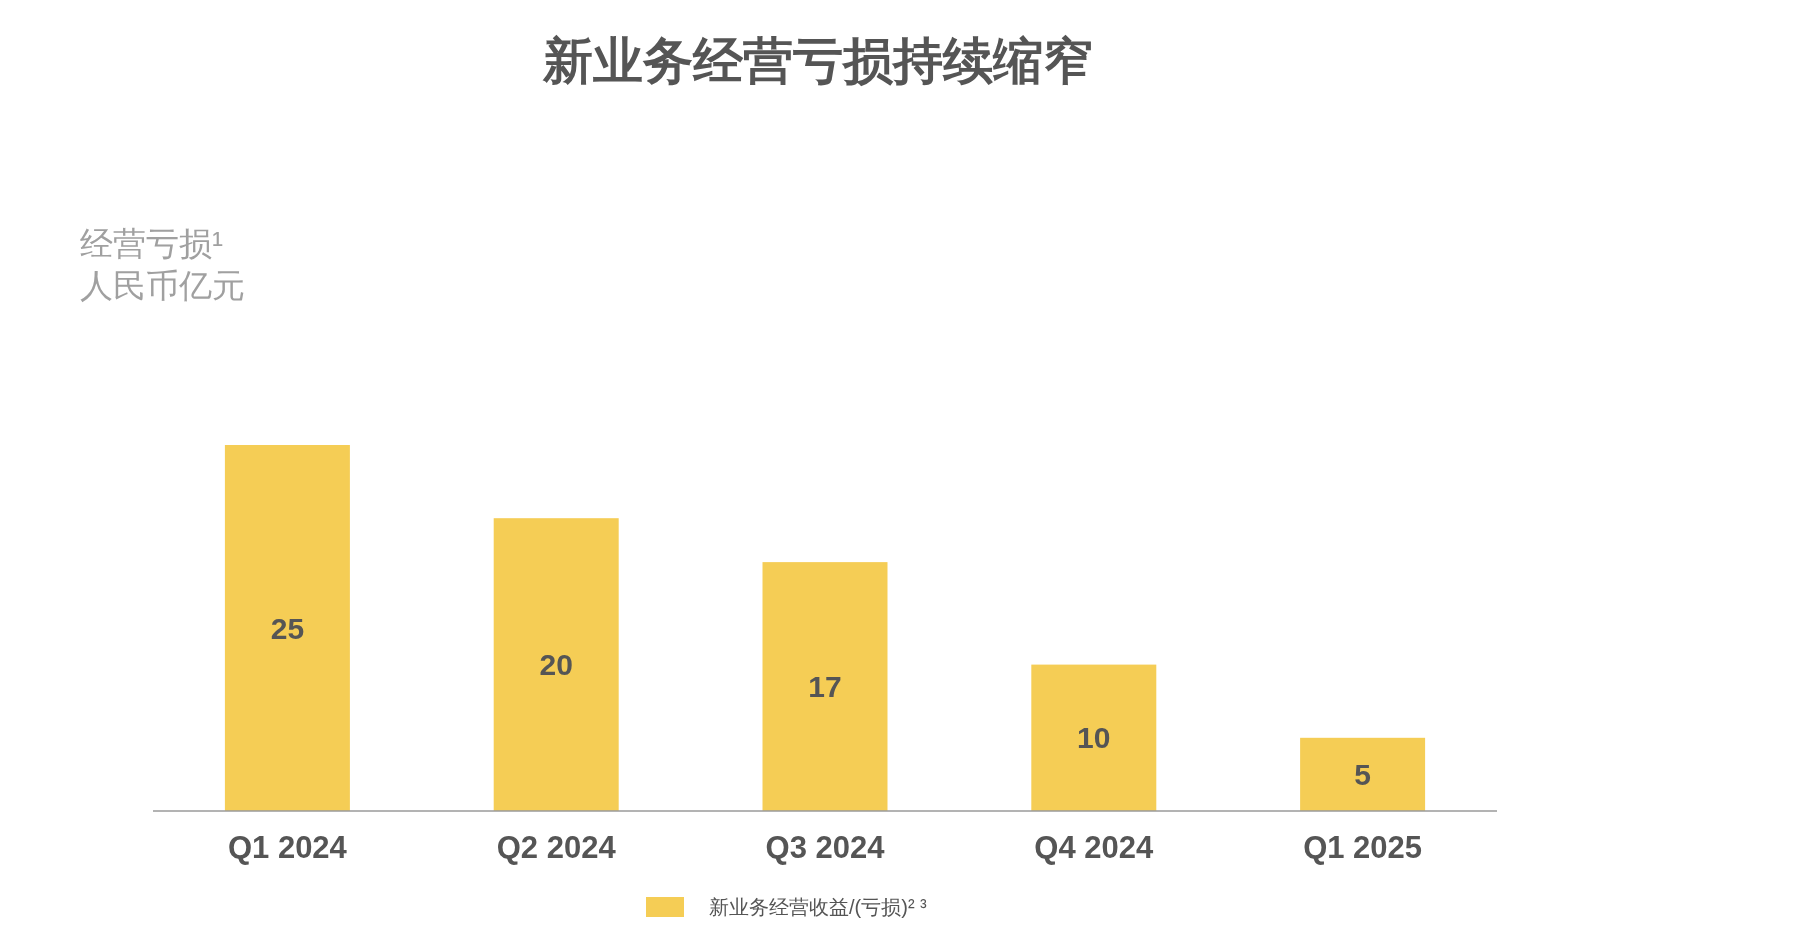  I want to click on data-label: 5, so click(1362, 774).